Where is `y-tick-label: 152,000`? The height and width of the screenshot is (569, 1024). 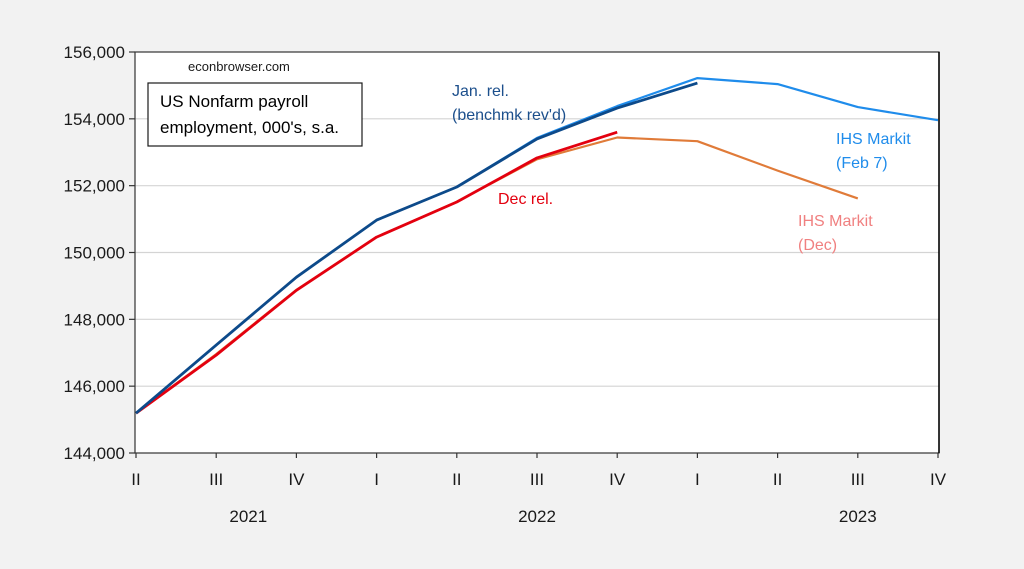
y-tick-label: 152,000 is located at coordinates (94, 186).